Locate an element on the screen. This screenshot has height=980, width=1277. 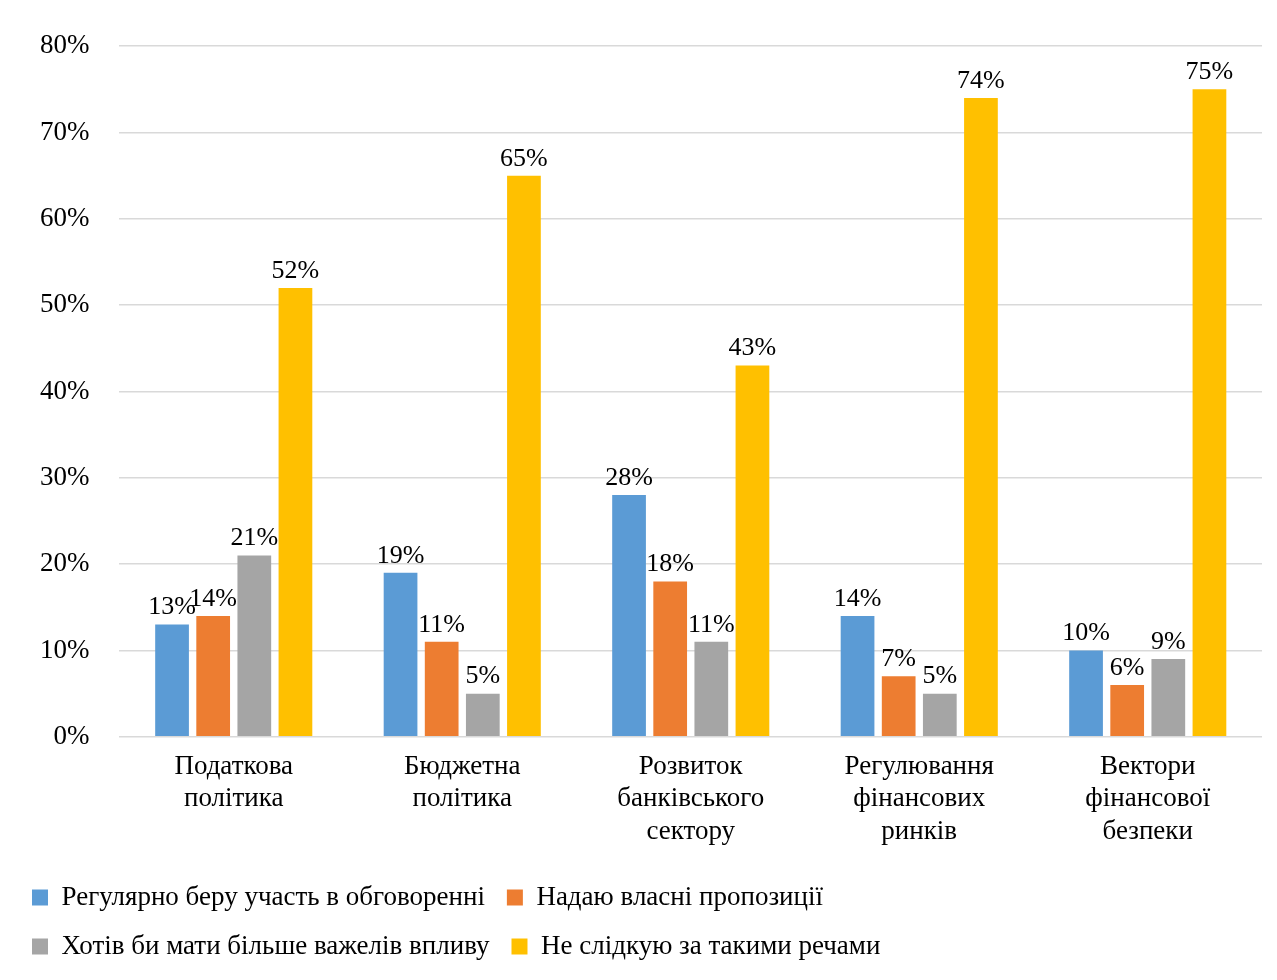
data-label: 43% is located at coordinates (752, 347).